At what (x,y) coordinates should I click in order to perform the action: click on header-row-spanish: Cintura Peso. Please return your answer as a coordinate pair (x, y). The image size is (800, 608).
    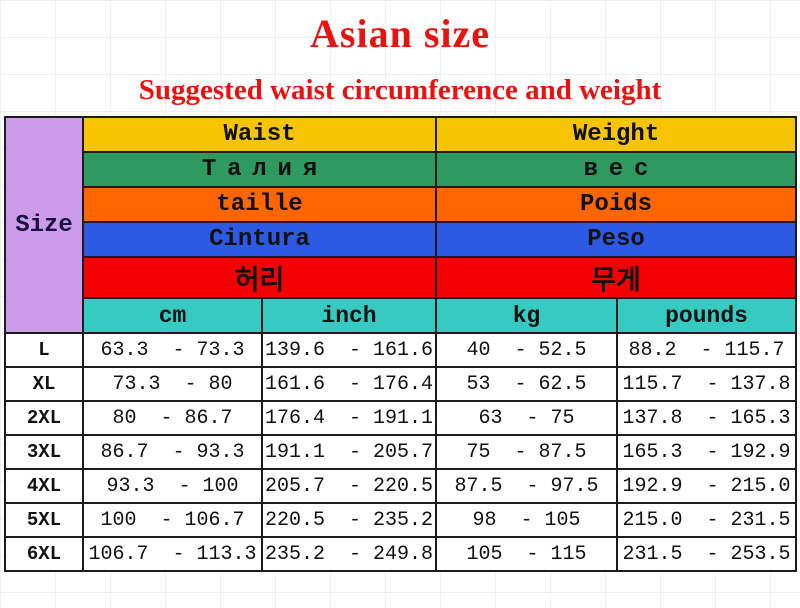
    Looking at the image, I should click on (401, 239).